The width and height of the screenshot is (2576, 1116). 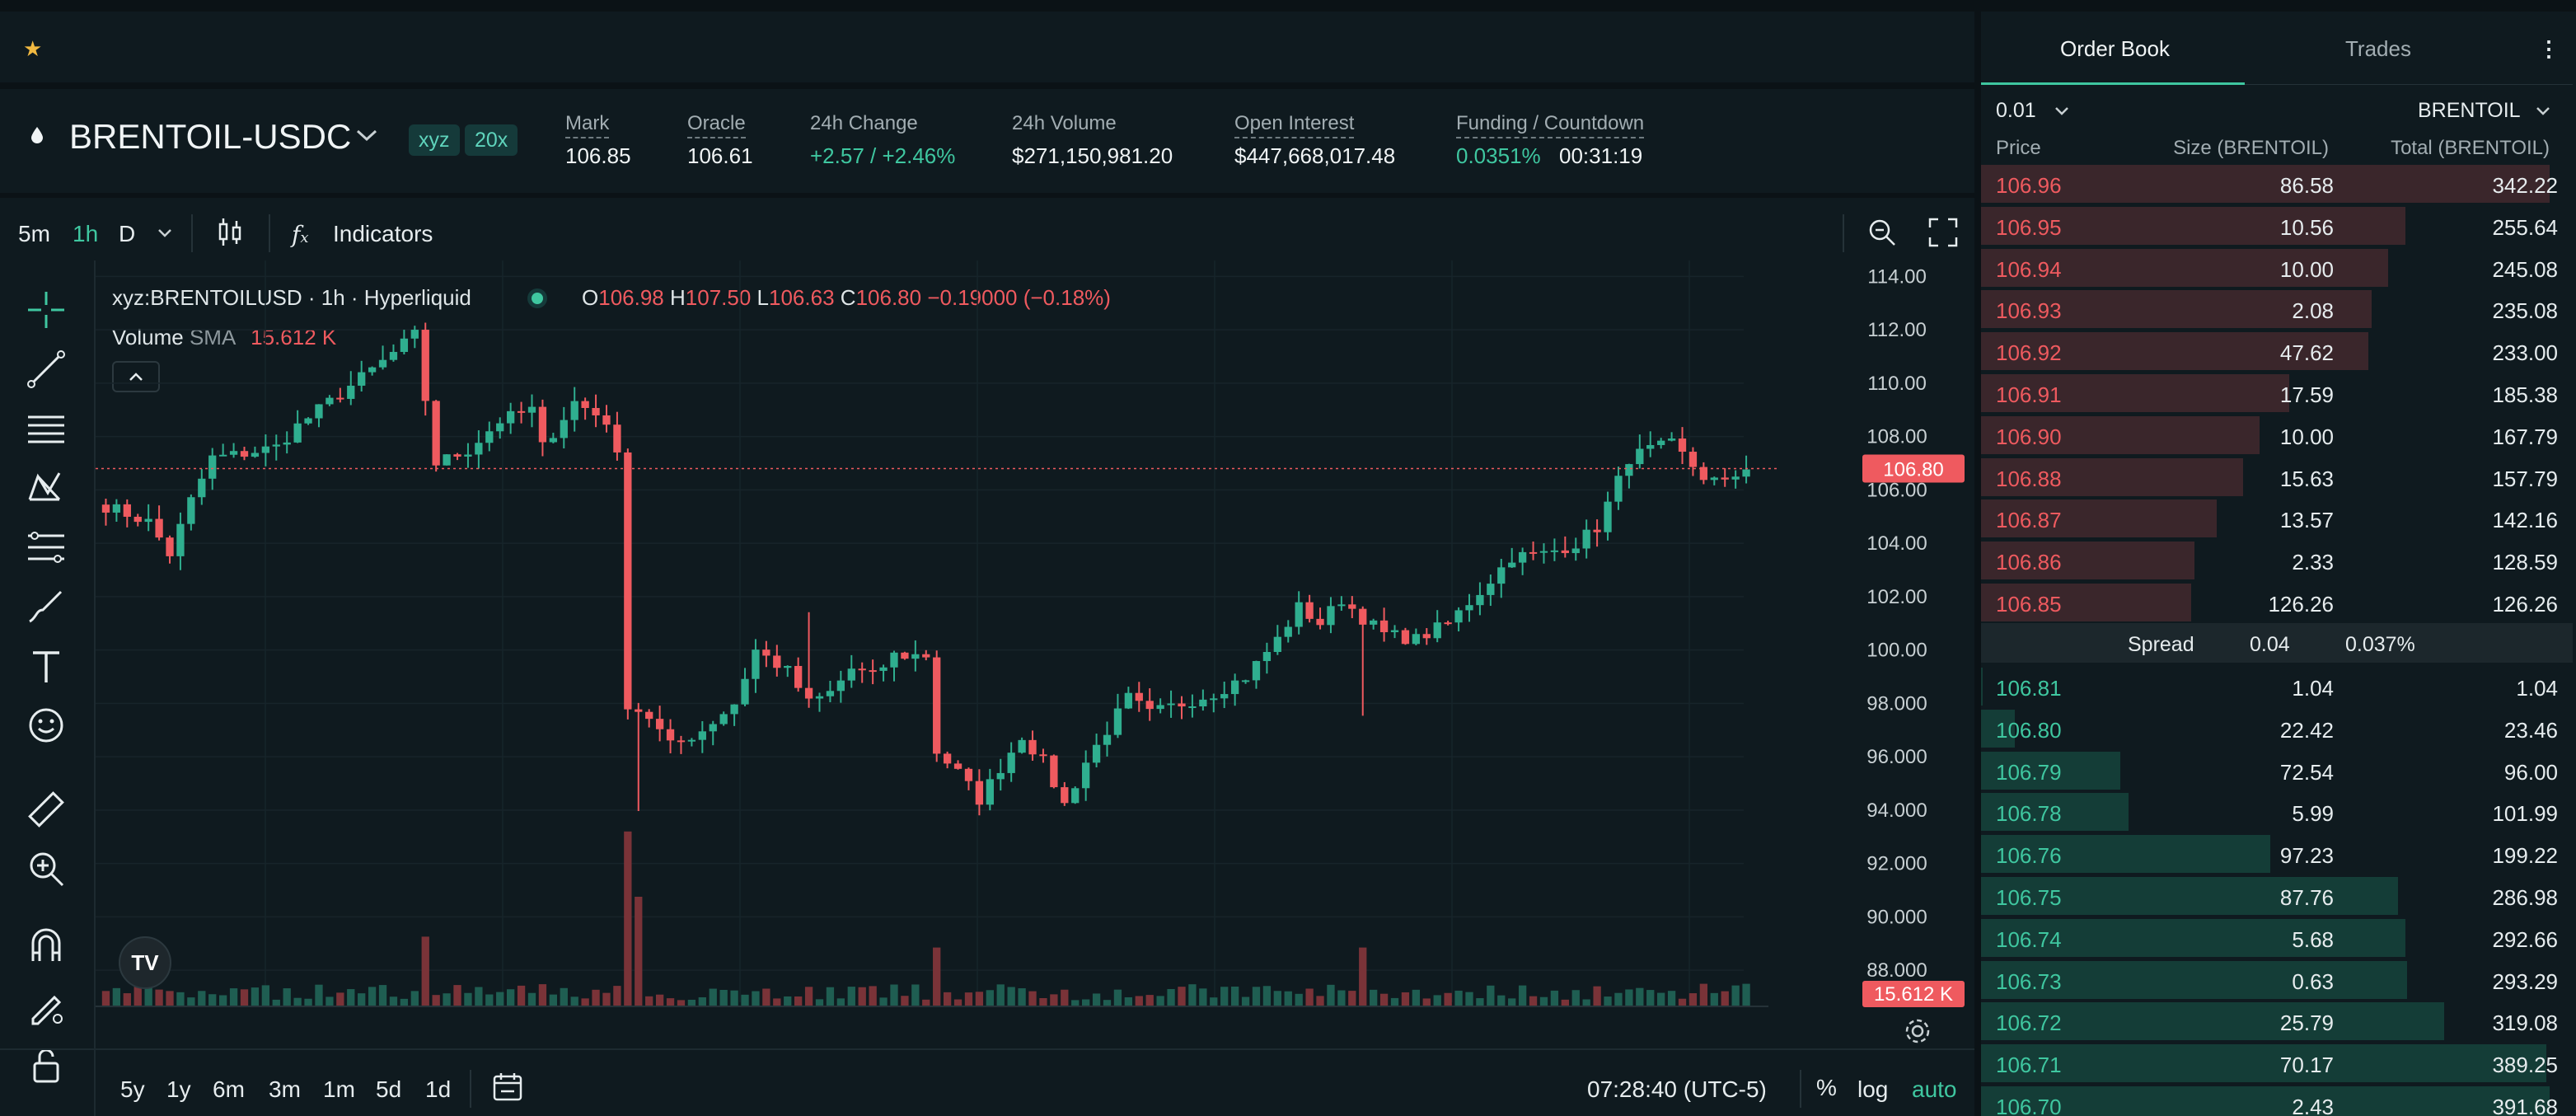 What do you see at coordinates (389, 1089) in the screenshot?
I see `range-5d: 5d` at bounding box center [389, 1089].